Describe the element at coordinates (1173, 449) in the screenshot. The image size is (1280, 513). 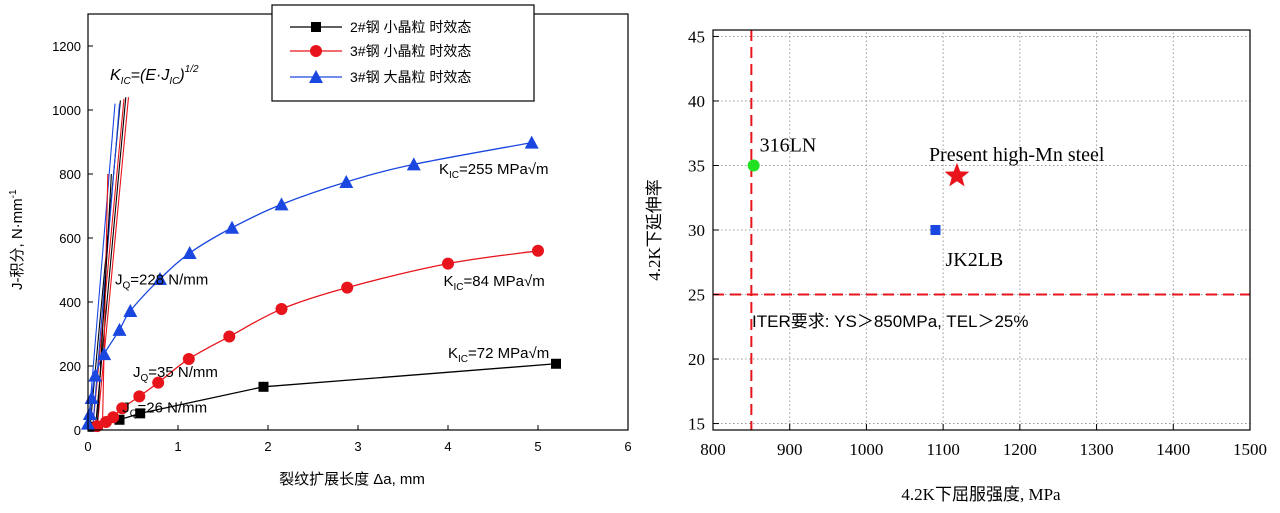
I see `right-x-tick-label: 1400` at that location.